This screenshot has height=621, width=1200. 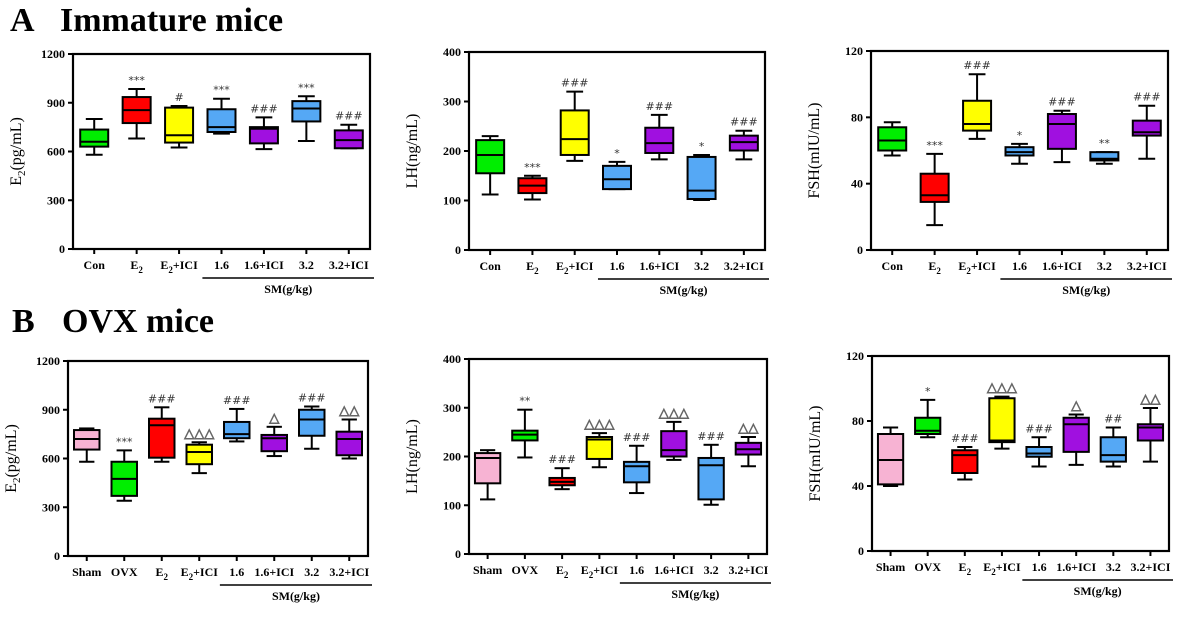 What do you see at coordinates (179, 266) in the screenshot?
I see `x-tick-label: E2+ICI` at bounding box center [179, 266].